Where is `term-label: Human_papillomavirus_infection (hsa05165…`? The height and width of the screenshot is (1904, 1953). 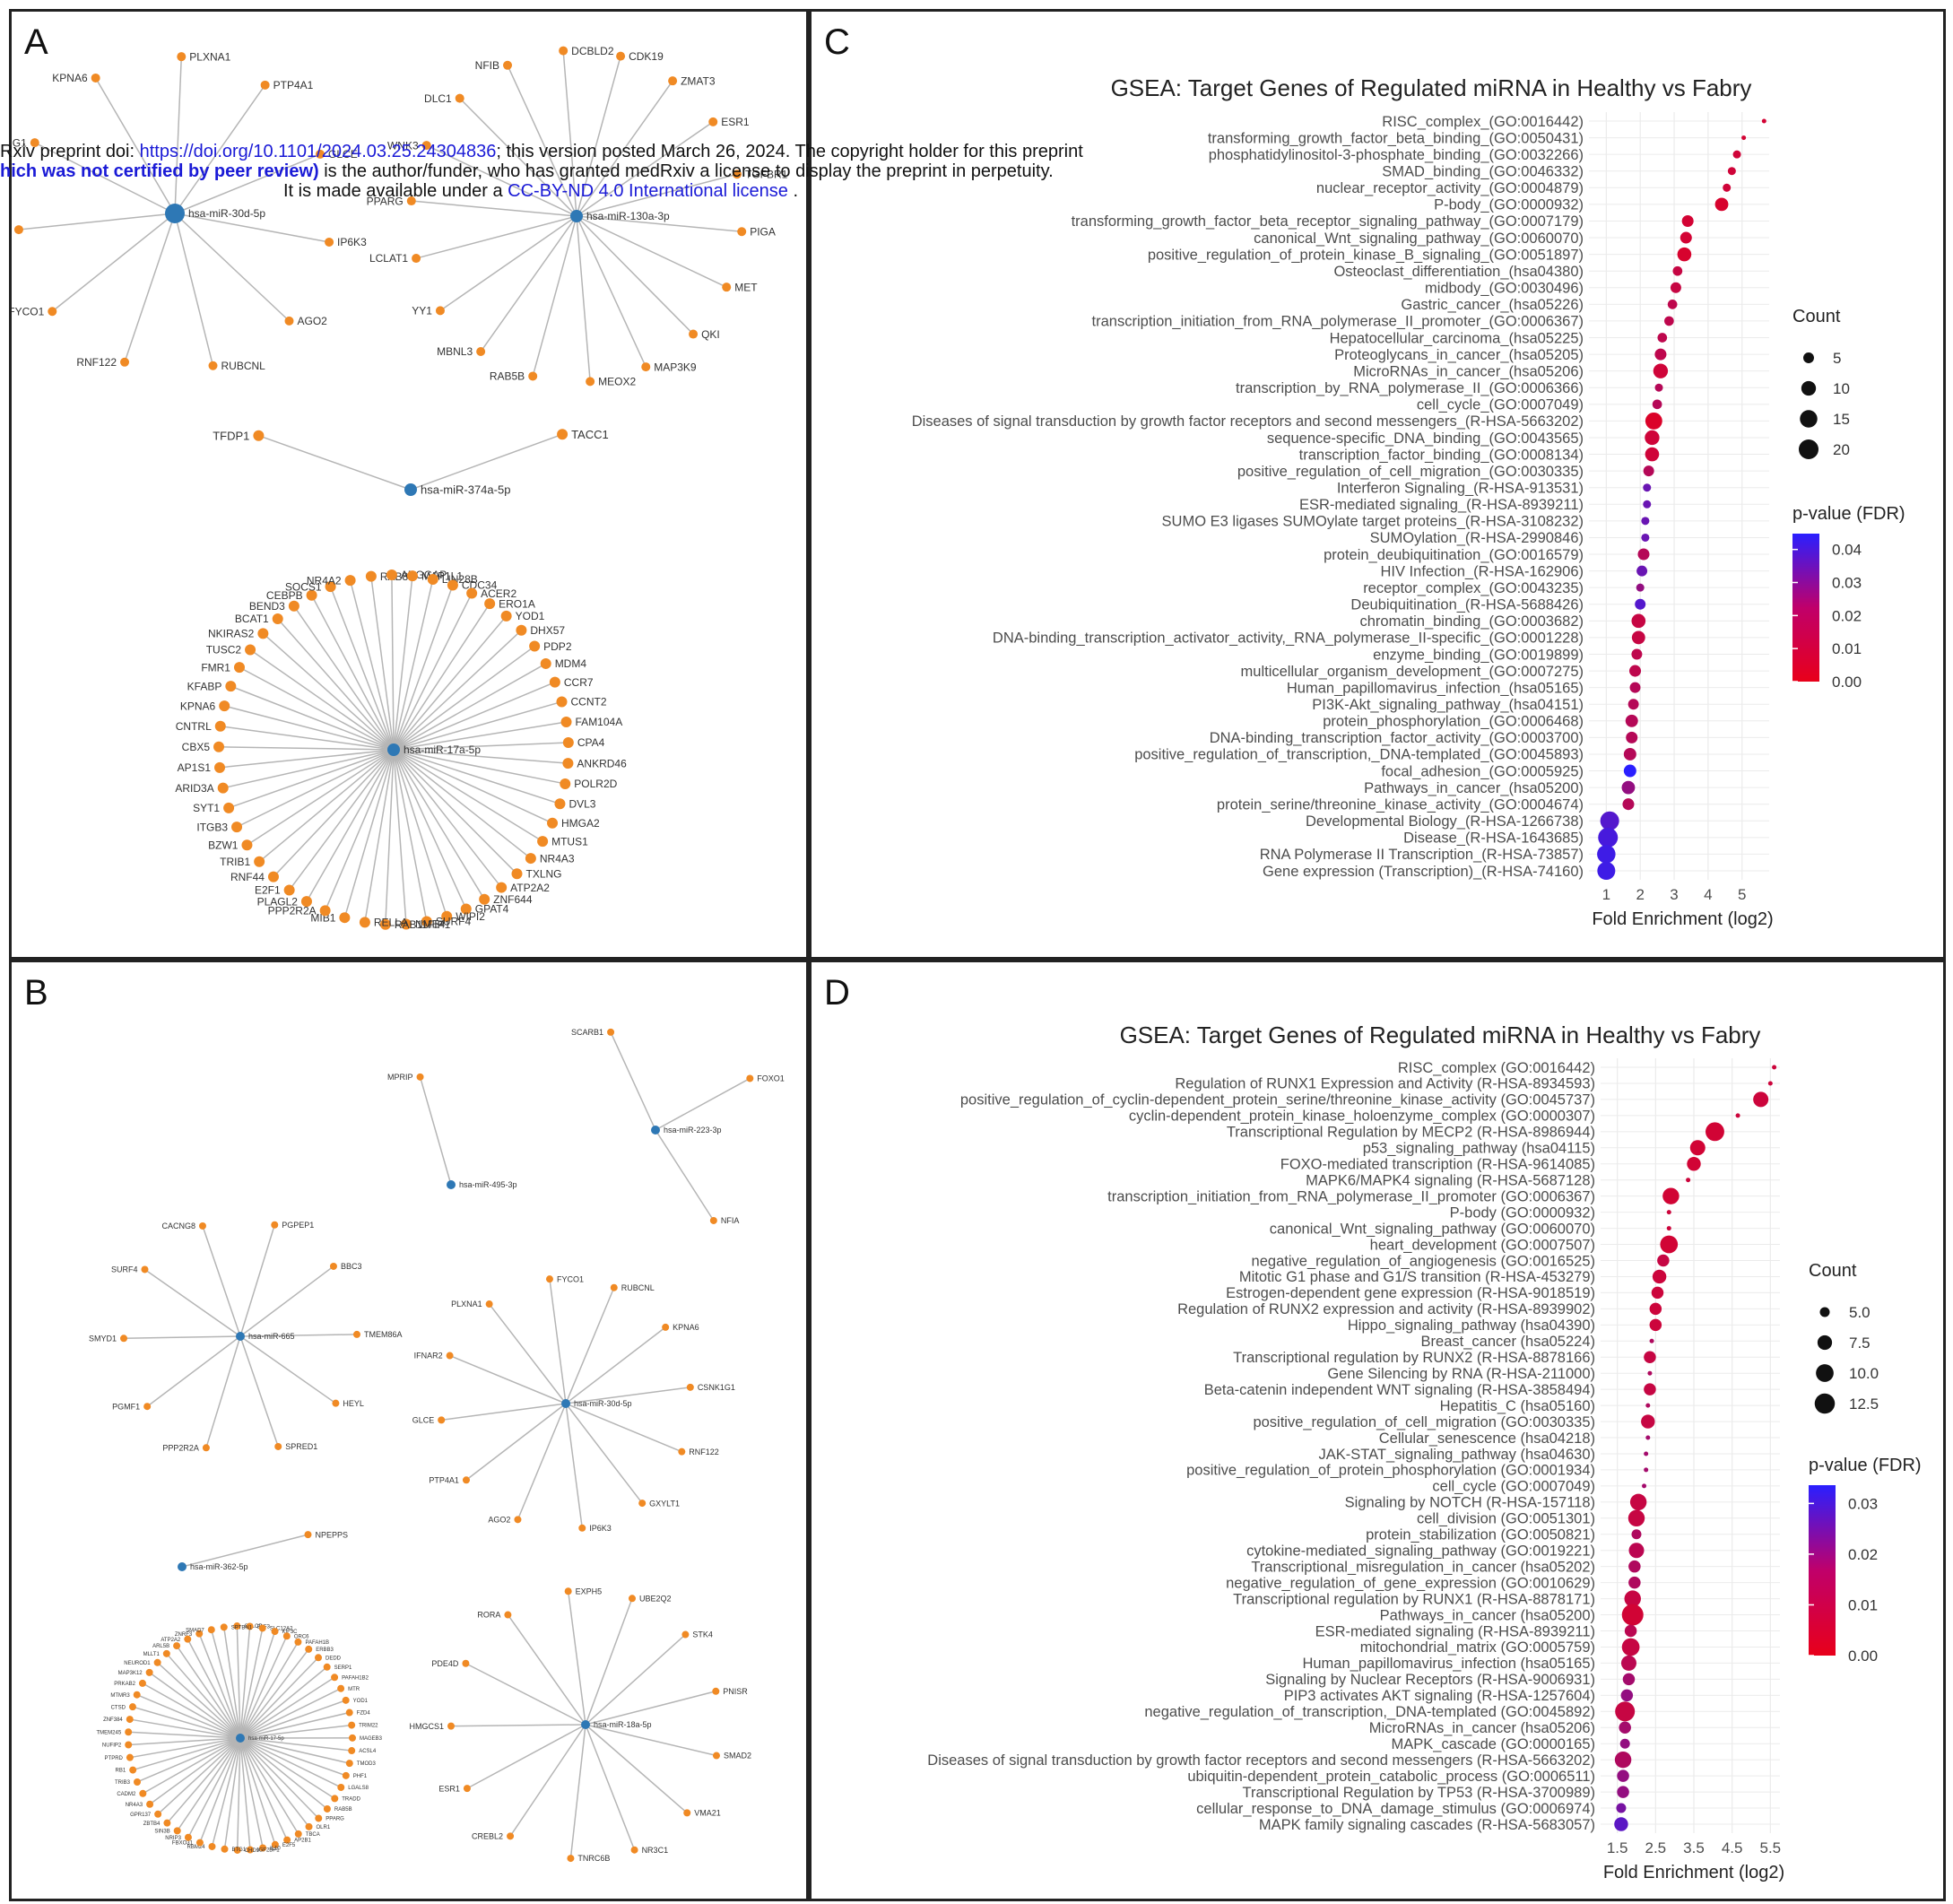 term-label: Human_papillomavirus_infection (hsa05165… is located at coordinates (1448, 1664).